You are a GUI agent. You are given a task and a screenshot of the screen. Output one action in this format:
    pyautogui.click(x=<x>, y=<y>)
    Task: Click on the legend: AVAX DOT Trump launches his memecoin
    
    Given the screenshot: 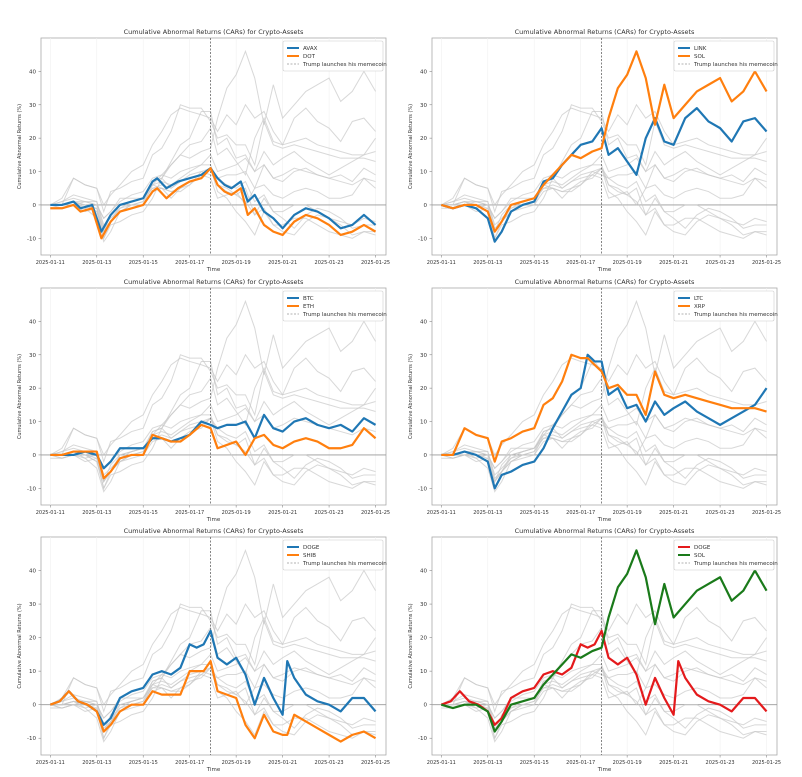 What is the action you would take?
    pyautogui.click(x=334, y=56)
    